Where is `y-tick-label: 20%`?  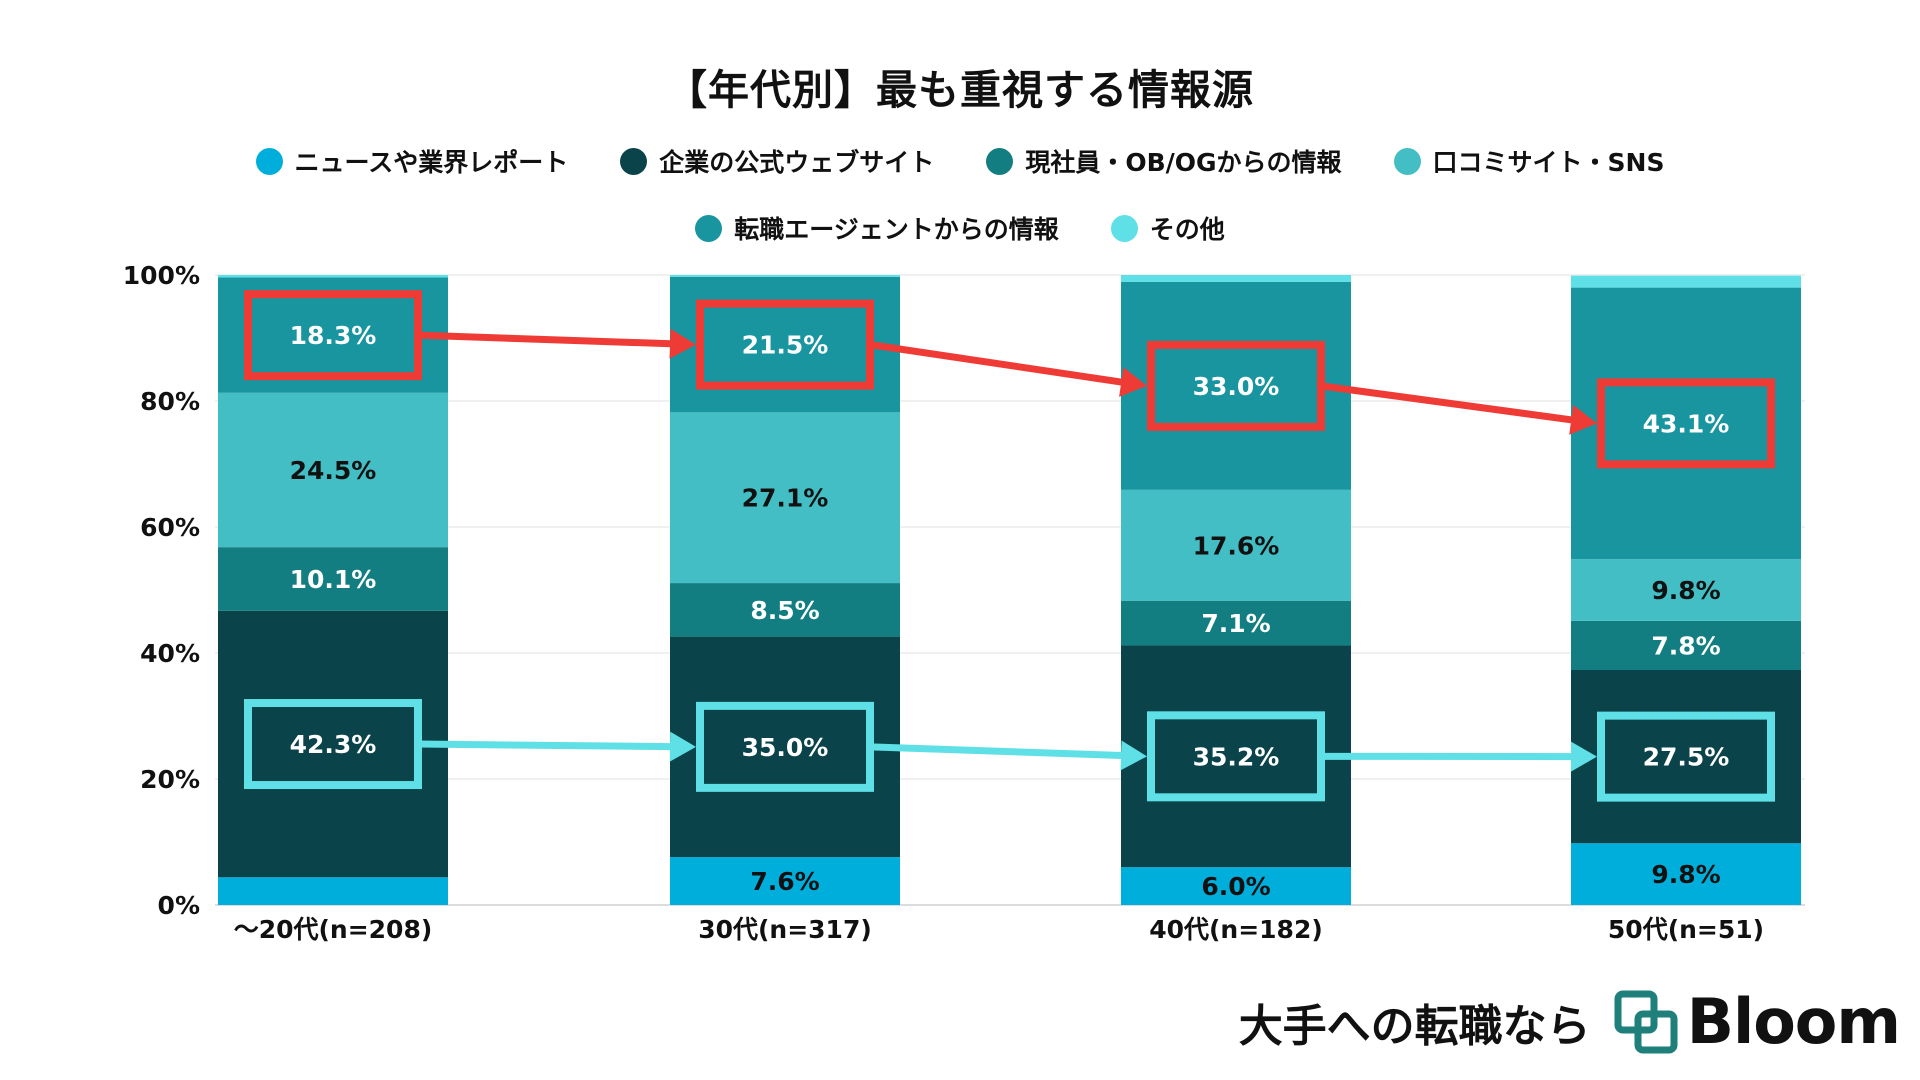 y-tick-label: 20% is located at coordinates (170, 779).